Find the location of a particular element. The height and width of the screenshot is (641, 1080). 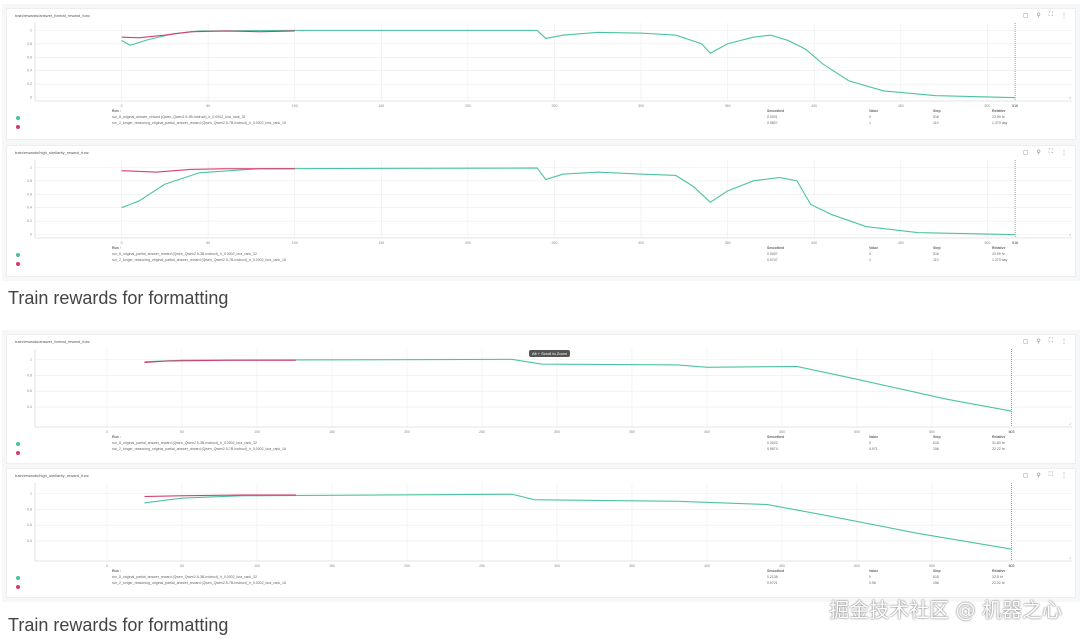

legend-relative: 31.83 hr is located at coordinates (998, 443).